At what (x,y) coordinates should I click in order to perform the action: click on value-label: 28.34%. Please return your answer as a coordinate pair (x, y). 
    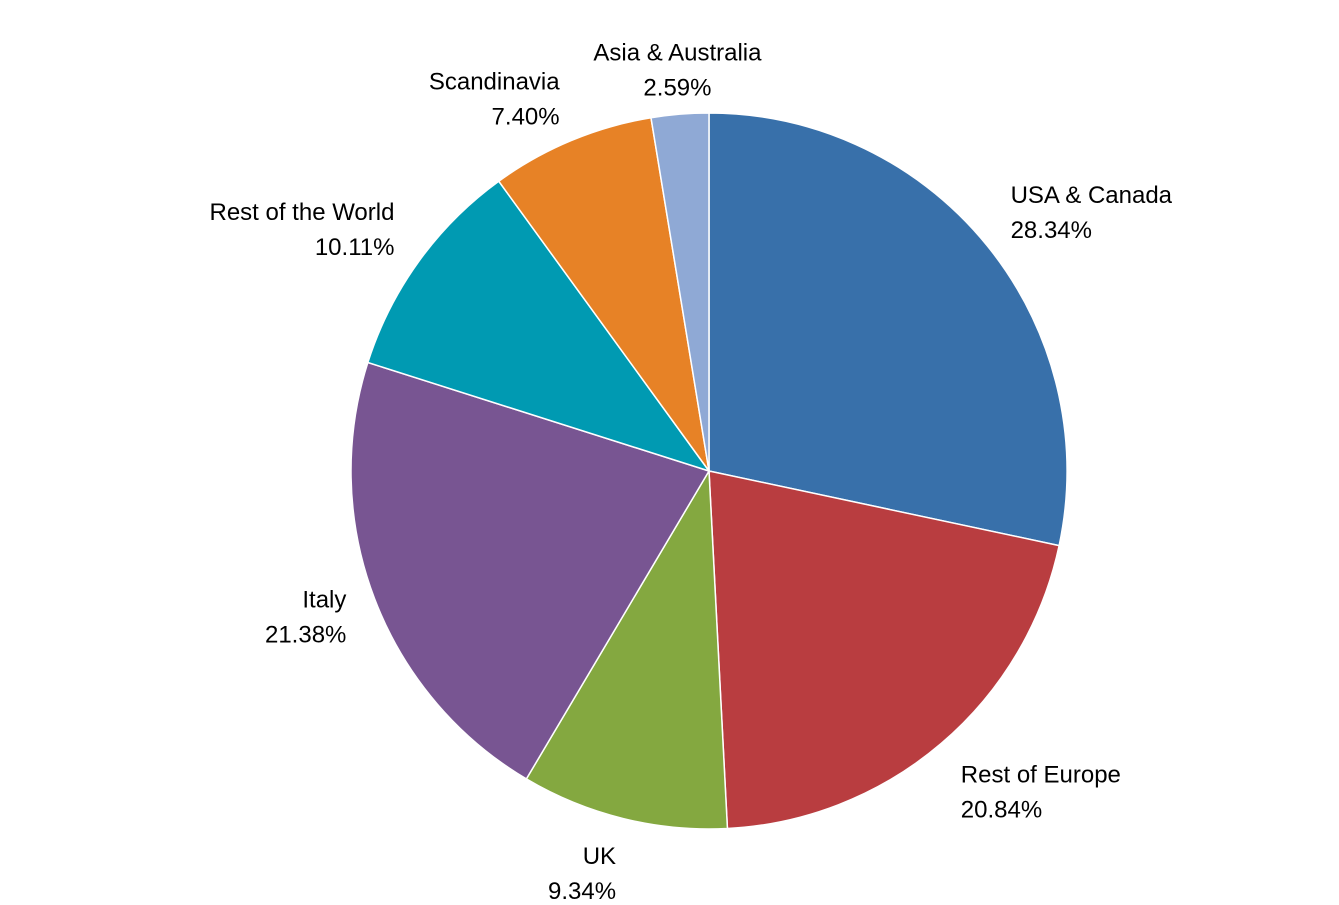
    Looking at the image, I should click on (1051, 230).